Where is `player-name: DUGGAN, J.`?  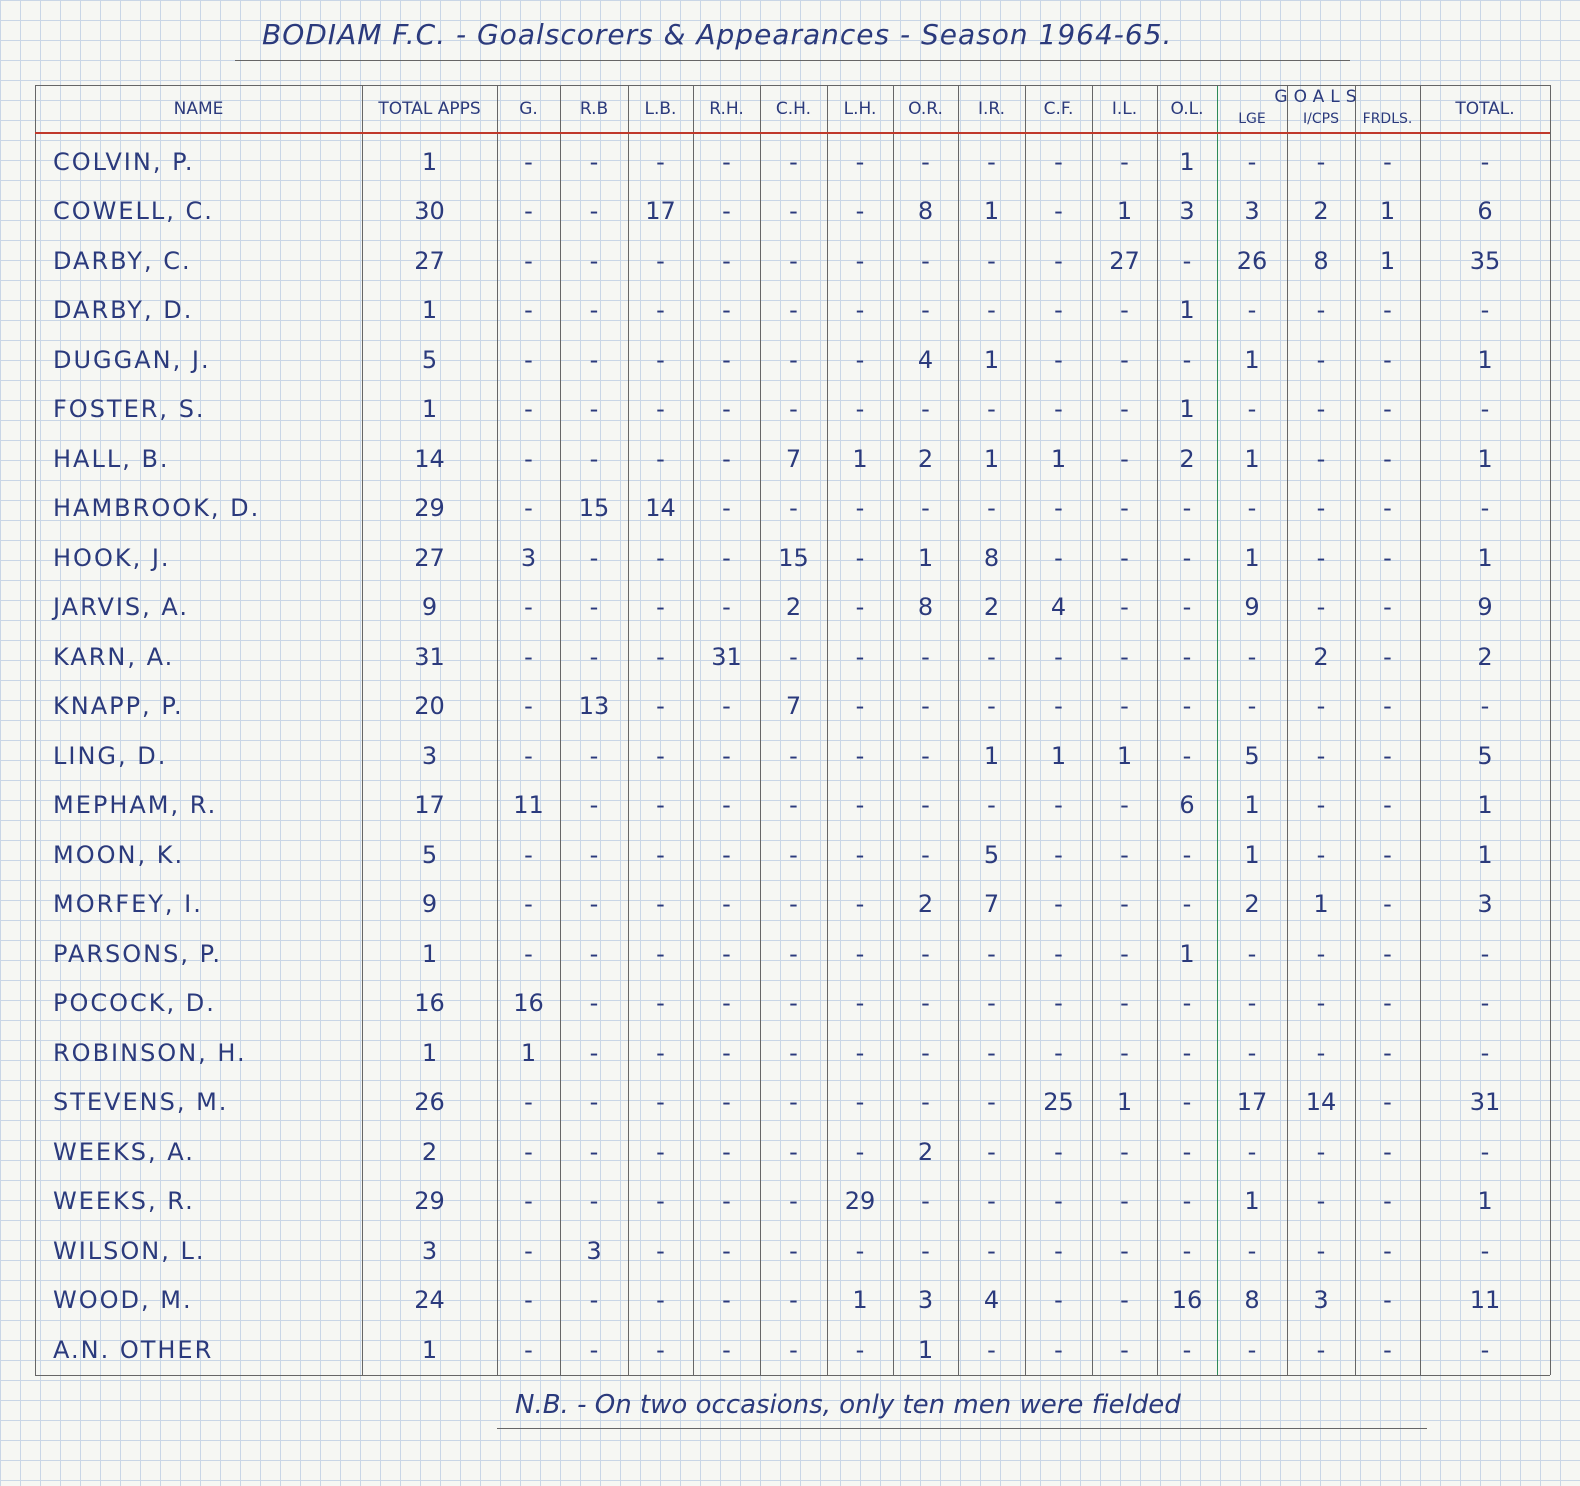
player-name: DUGGAN, J. is located at coordinates (132, 359).